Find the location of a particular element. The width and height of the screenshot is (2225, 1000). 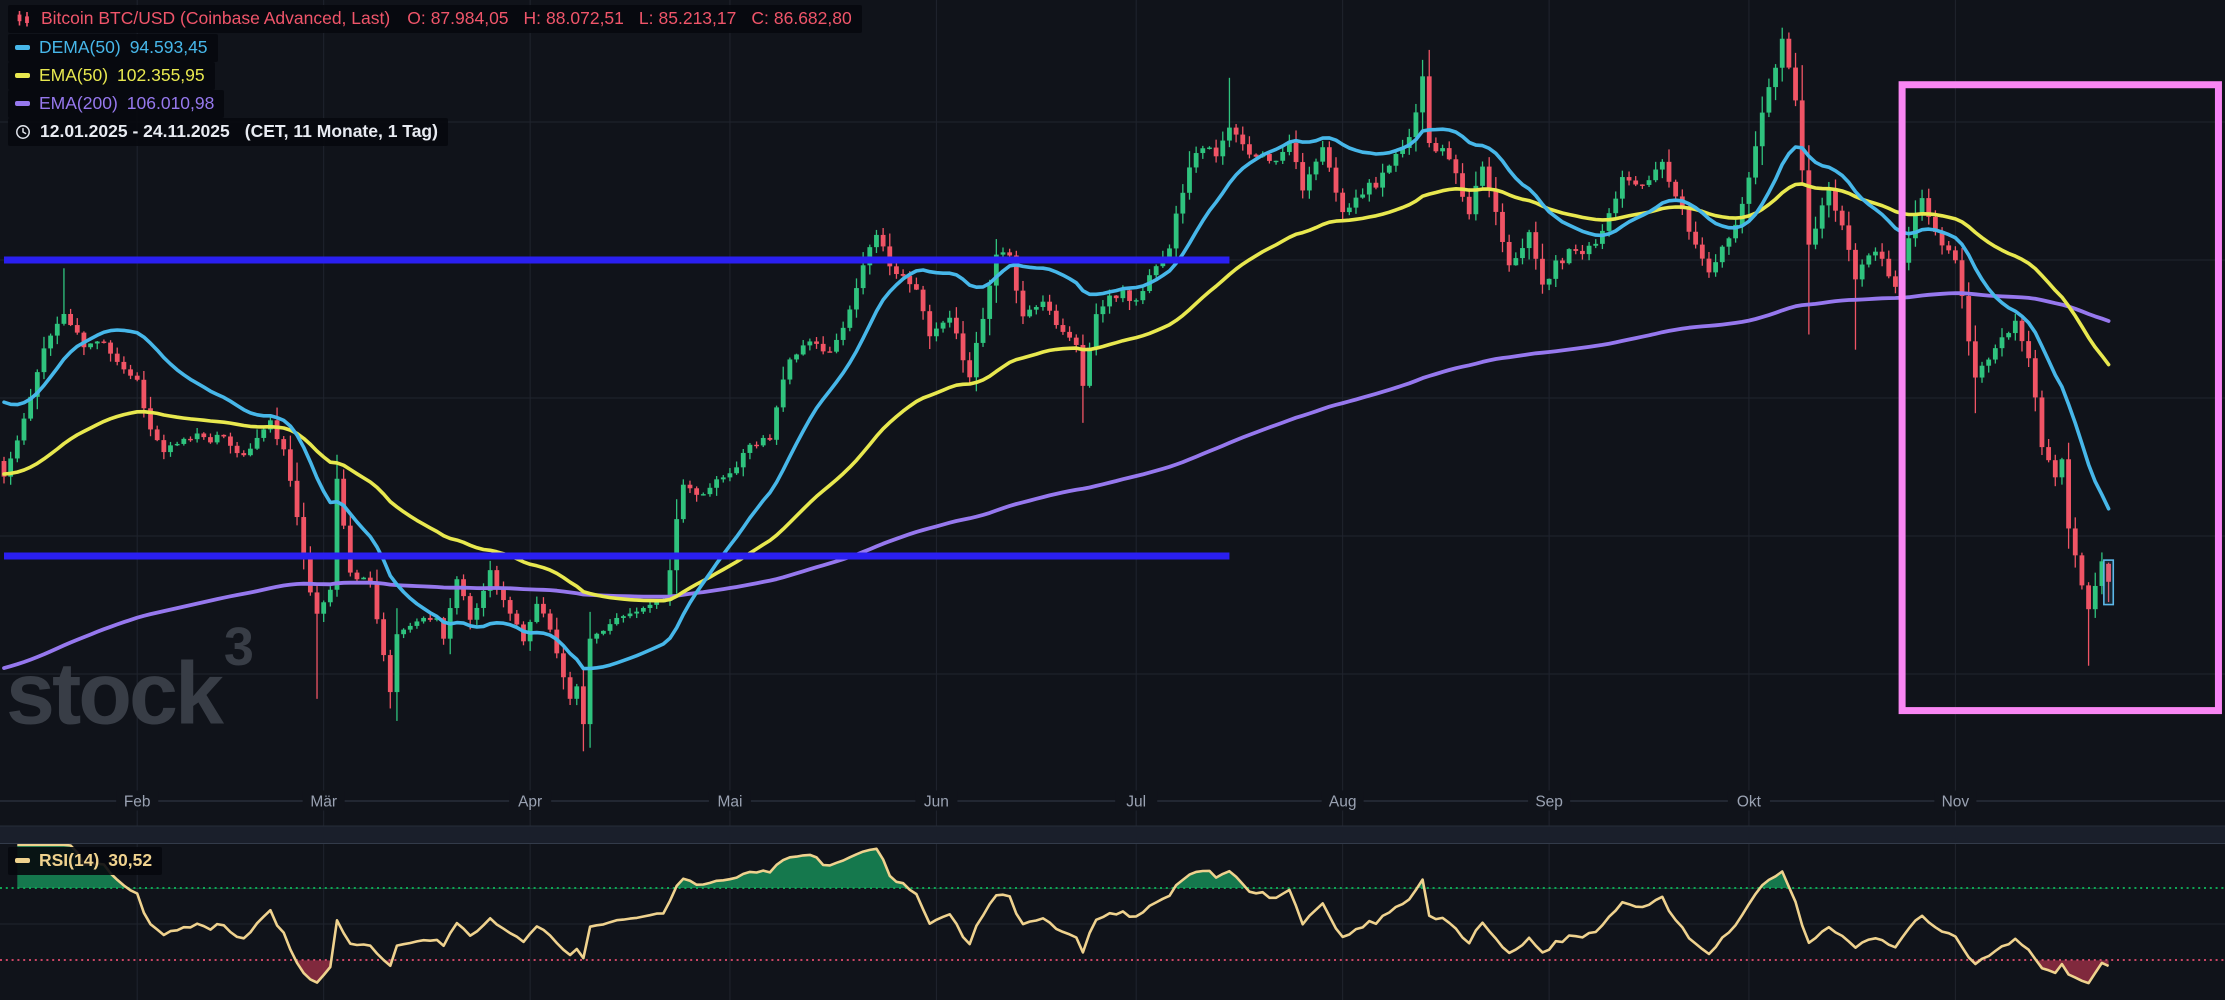

month-label: Mai is located at coordinates (729, 802).